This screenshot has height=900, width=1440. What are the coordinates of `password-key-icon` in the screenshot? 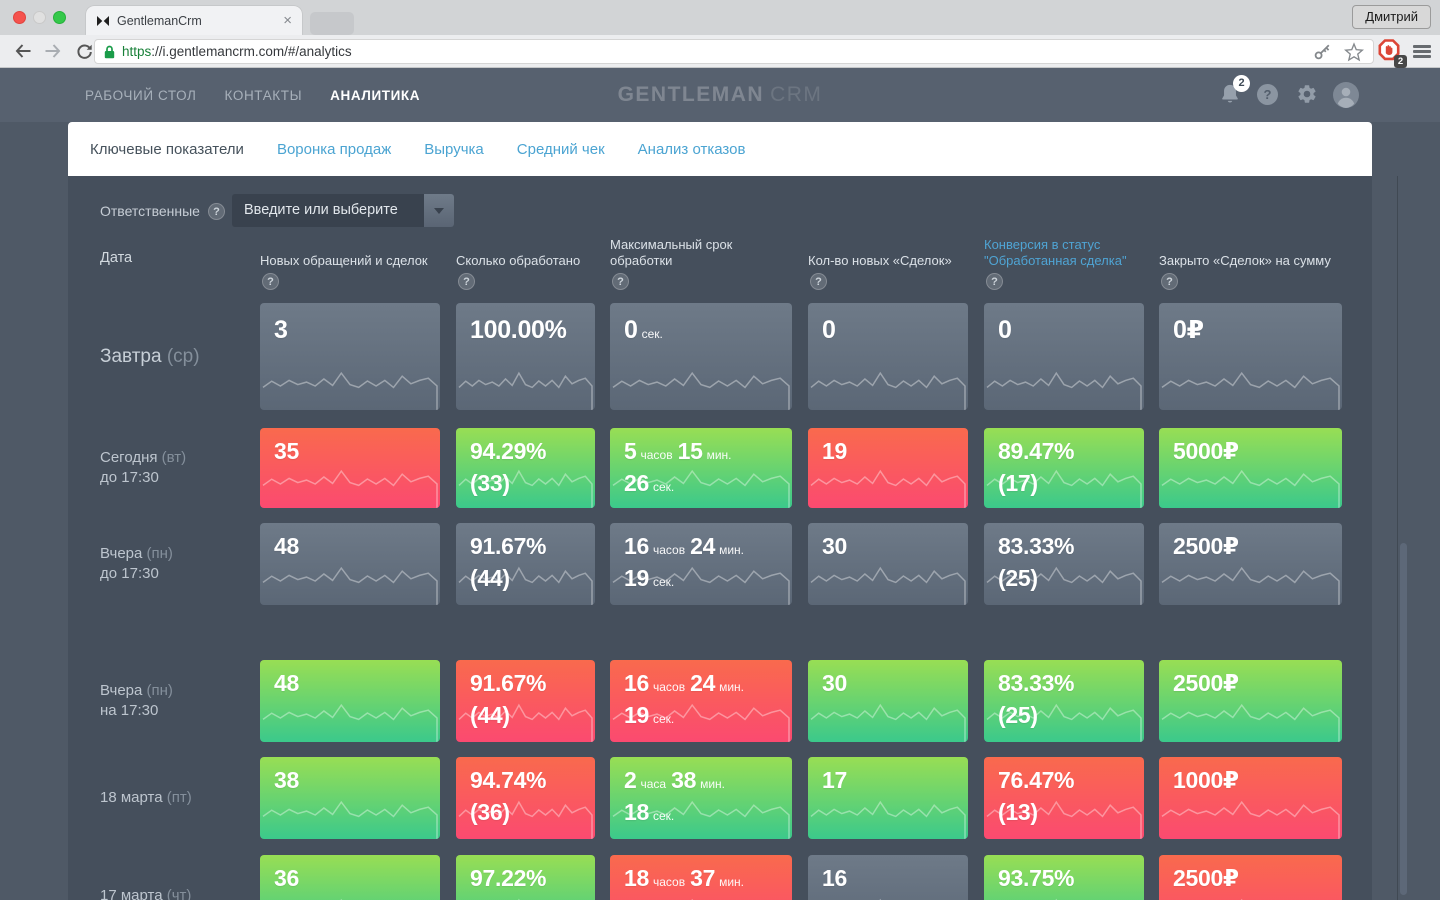 It's located at (1322, 51).